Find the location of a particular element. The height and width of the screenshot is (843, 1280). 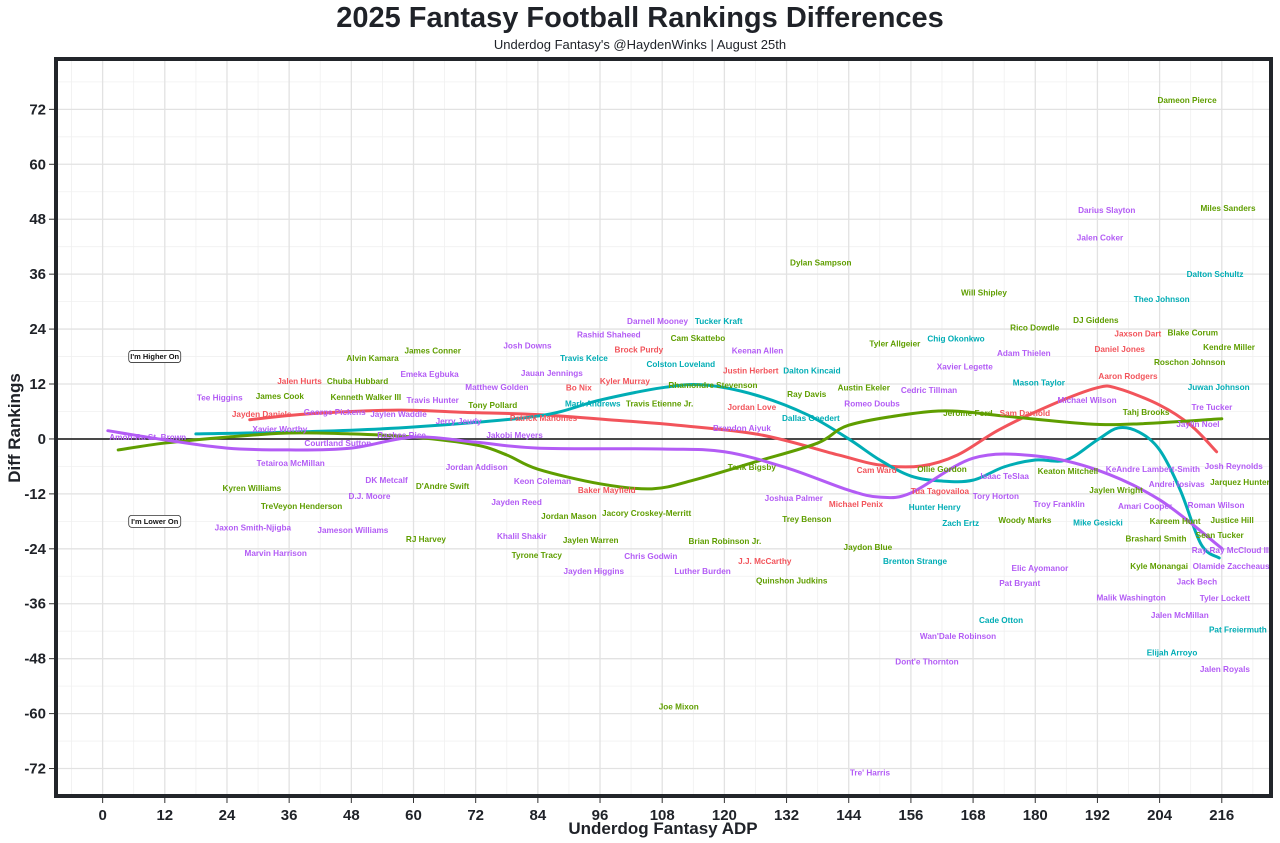

y-tick-label: -24 is located at coordinates (35, 549).